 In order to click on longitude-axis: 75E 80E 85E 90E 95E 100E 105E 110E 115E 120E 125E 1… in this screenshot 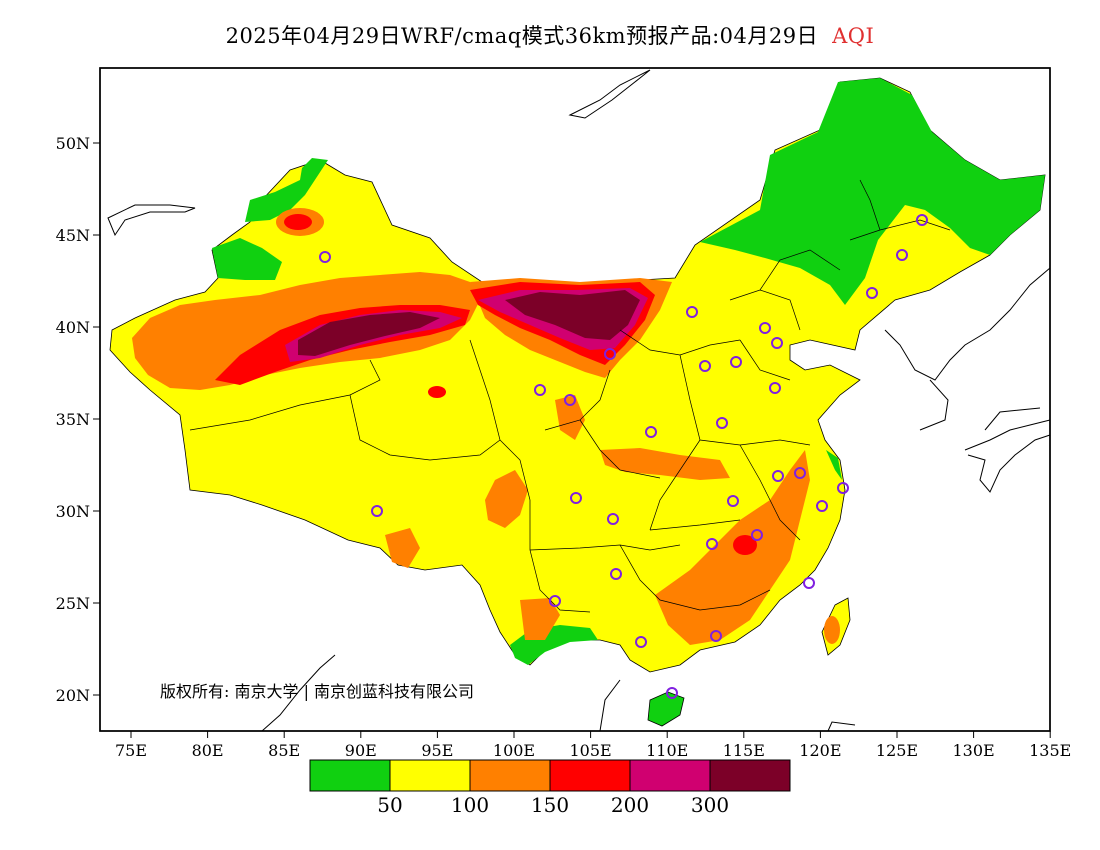, I will do `click(593, 745)`.